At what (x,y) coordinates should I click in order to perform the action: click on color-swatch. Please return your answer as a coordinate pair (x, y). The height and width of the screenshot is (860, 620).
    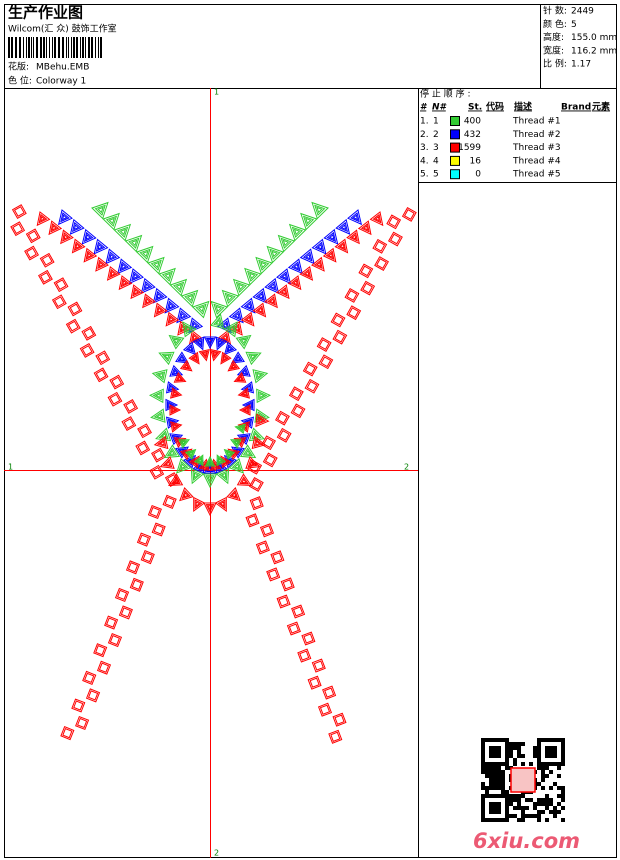
    Looking at the image, I should click on (455, 121).